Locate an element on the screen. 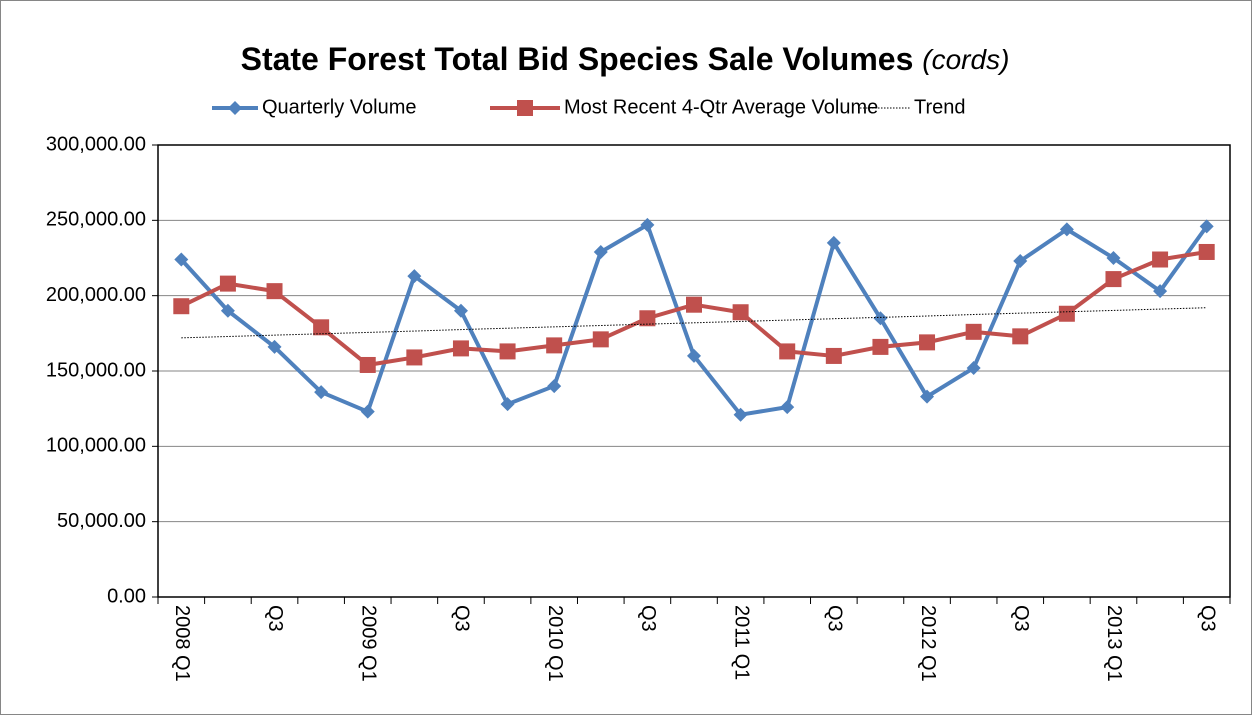 This screenshot has width=1252, height=715. x-tick-label: 2009 Q1 is located at coordinates (368, 643).